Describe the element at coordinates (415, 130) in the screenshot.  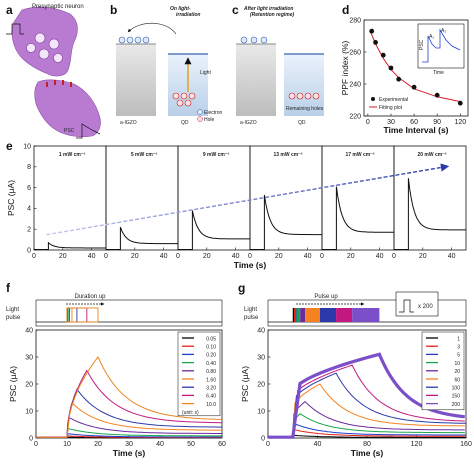
I see `x-axis-label: Time Interval (s)` at that location.